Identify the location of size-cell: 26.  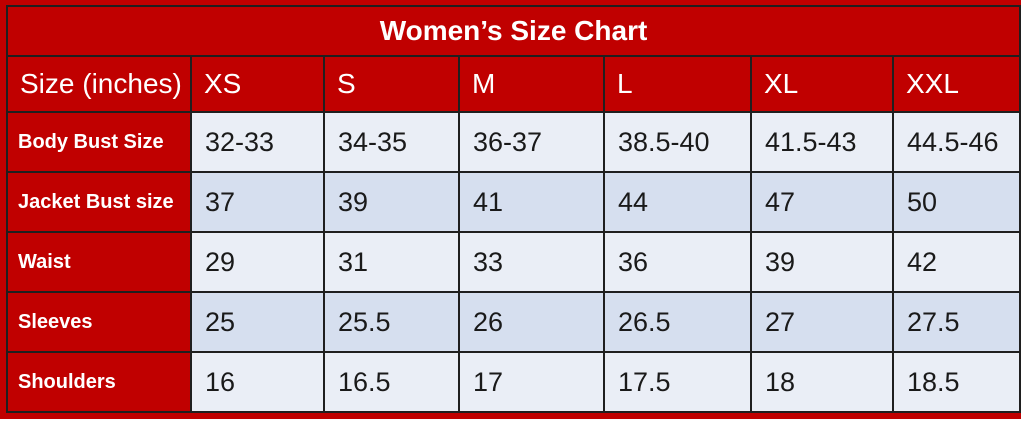
(531, 322).